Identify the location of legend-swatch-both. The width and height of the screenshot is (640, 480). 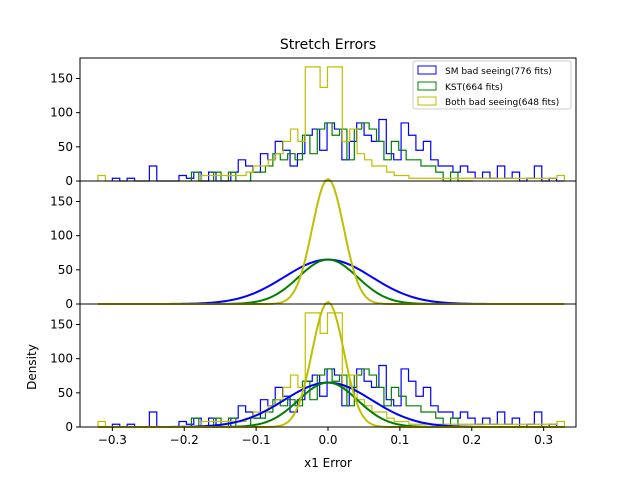
(427, 101).